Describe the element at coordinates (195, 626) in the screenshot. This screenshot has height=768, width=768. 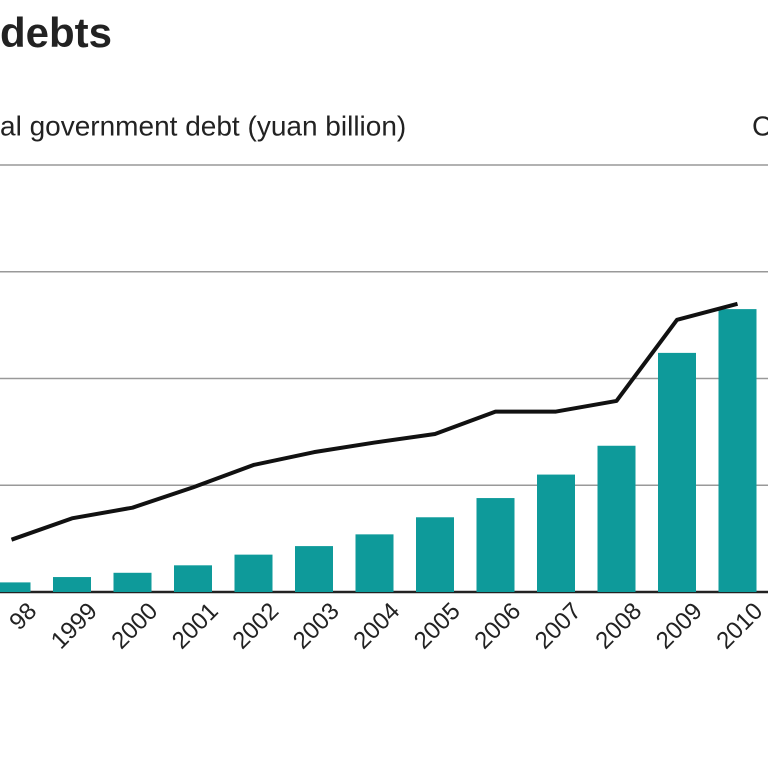
I see `x-tick-label: 2001` at that location.